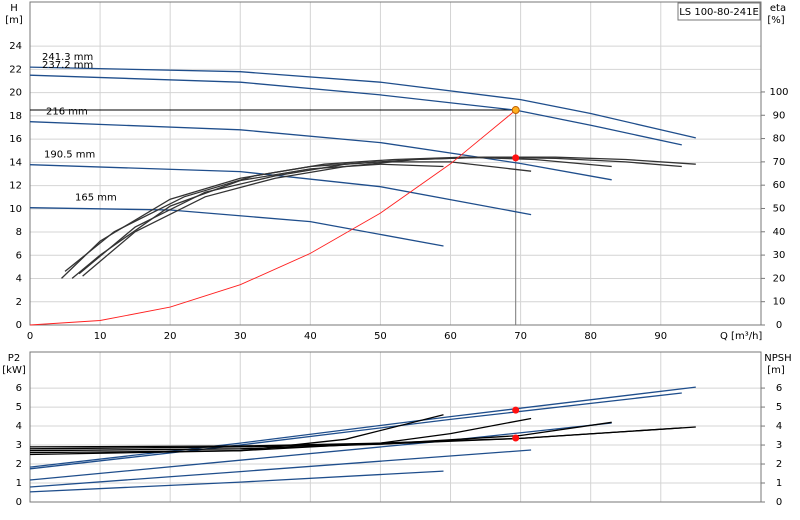  Describe the element at coordinates (516, 410) in the screenshot. I see `duty-point-p2` at that location.